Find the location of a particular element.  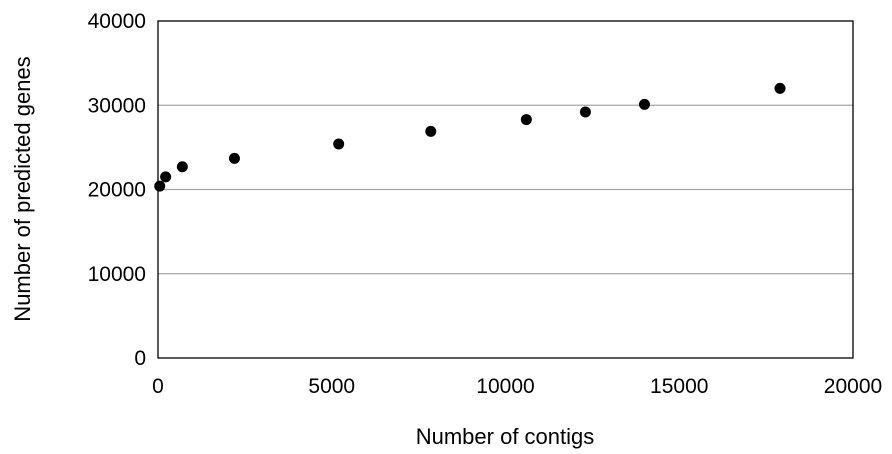

x-tick-label-1: 5000 is located at coordinates (331, 386).